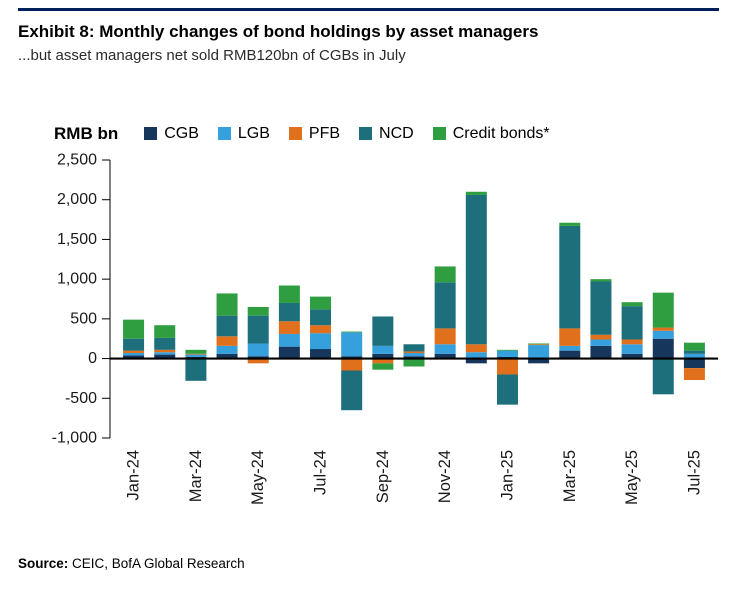  Describe the element at coordinates (92, 358) in the screenshot. I see `y-tick-label: 0` at that location.